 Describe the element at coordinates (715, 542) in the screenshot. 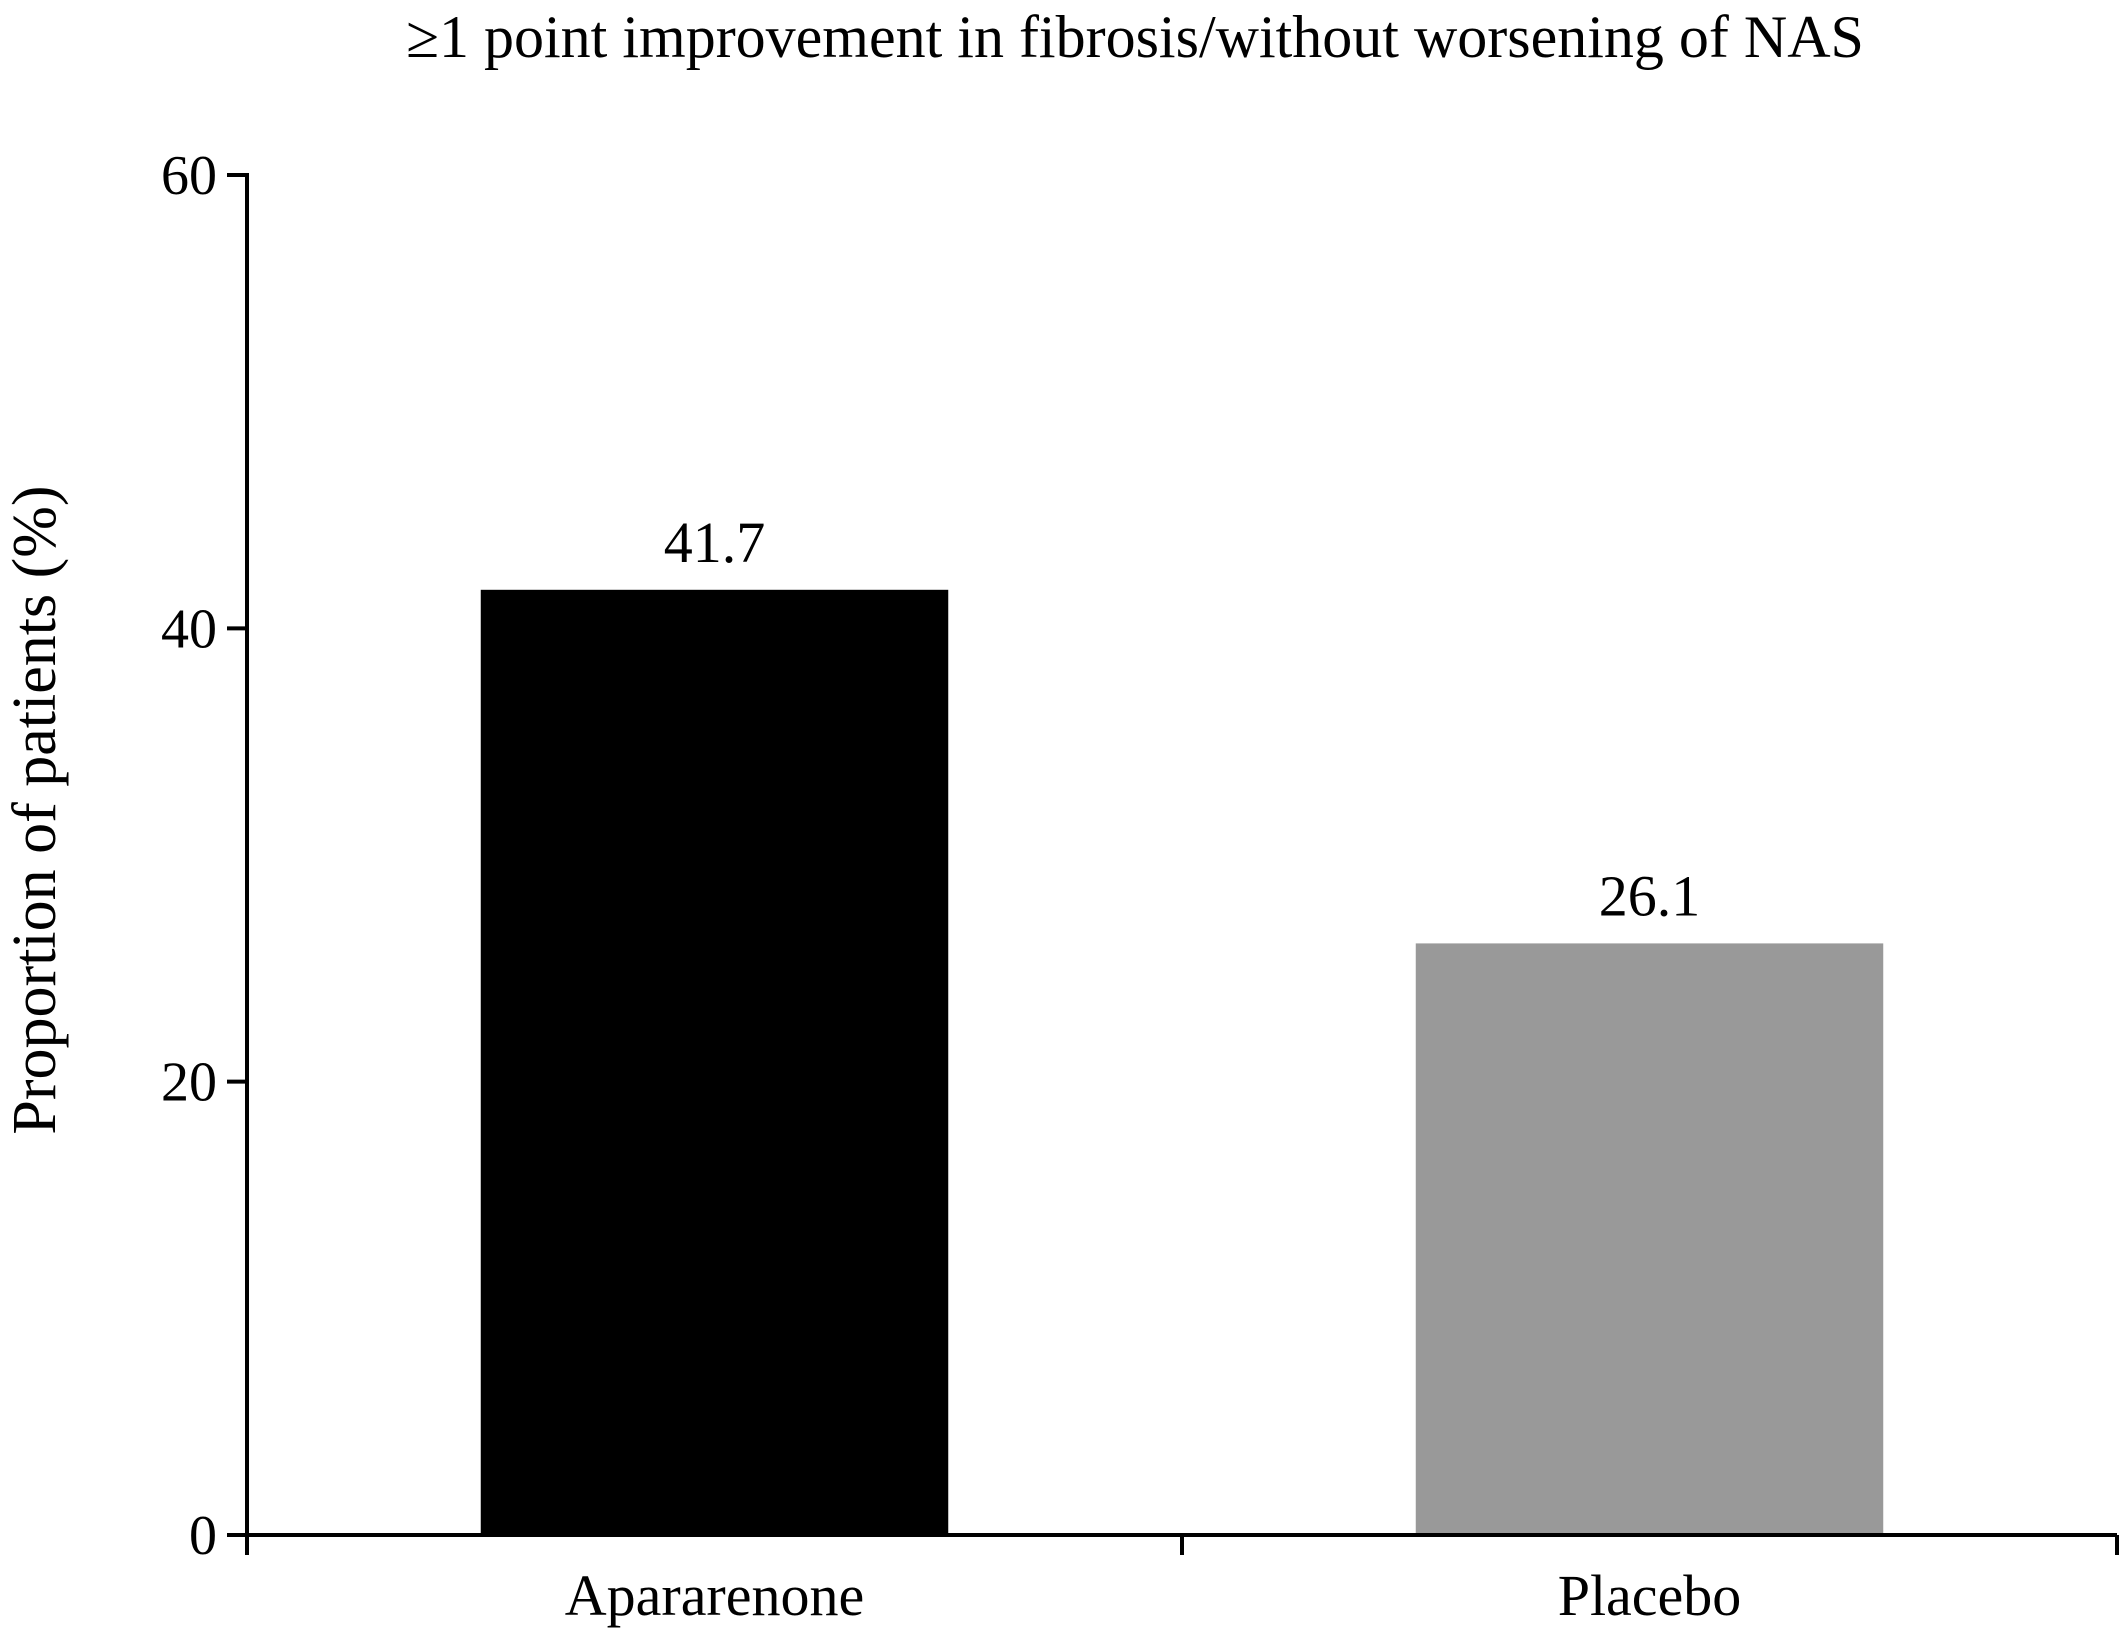

I see `data-label-apararenone: 41.7` at that location.